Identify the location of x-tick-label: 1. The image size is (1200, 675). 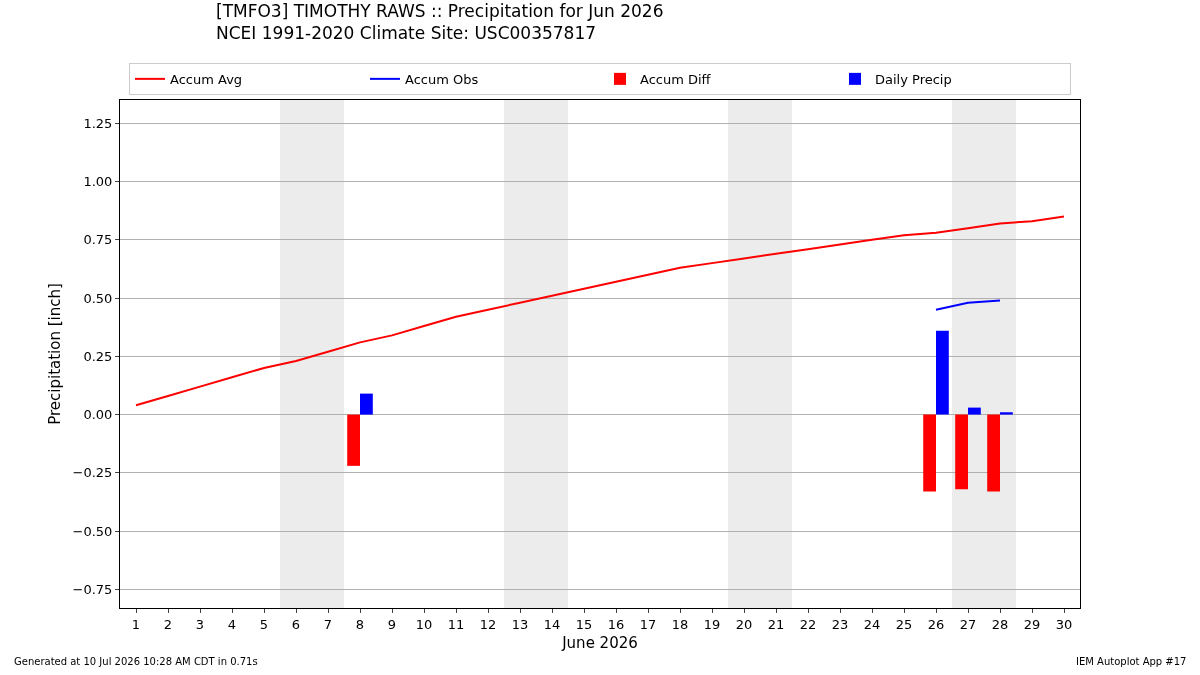
(136, 624).